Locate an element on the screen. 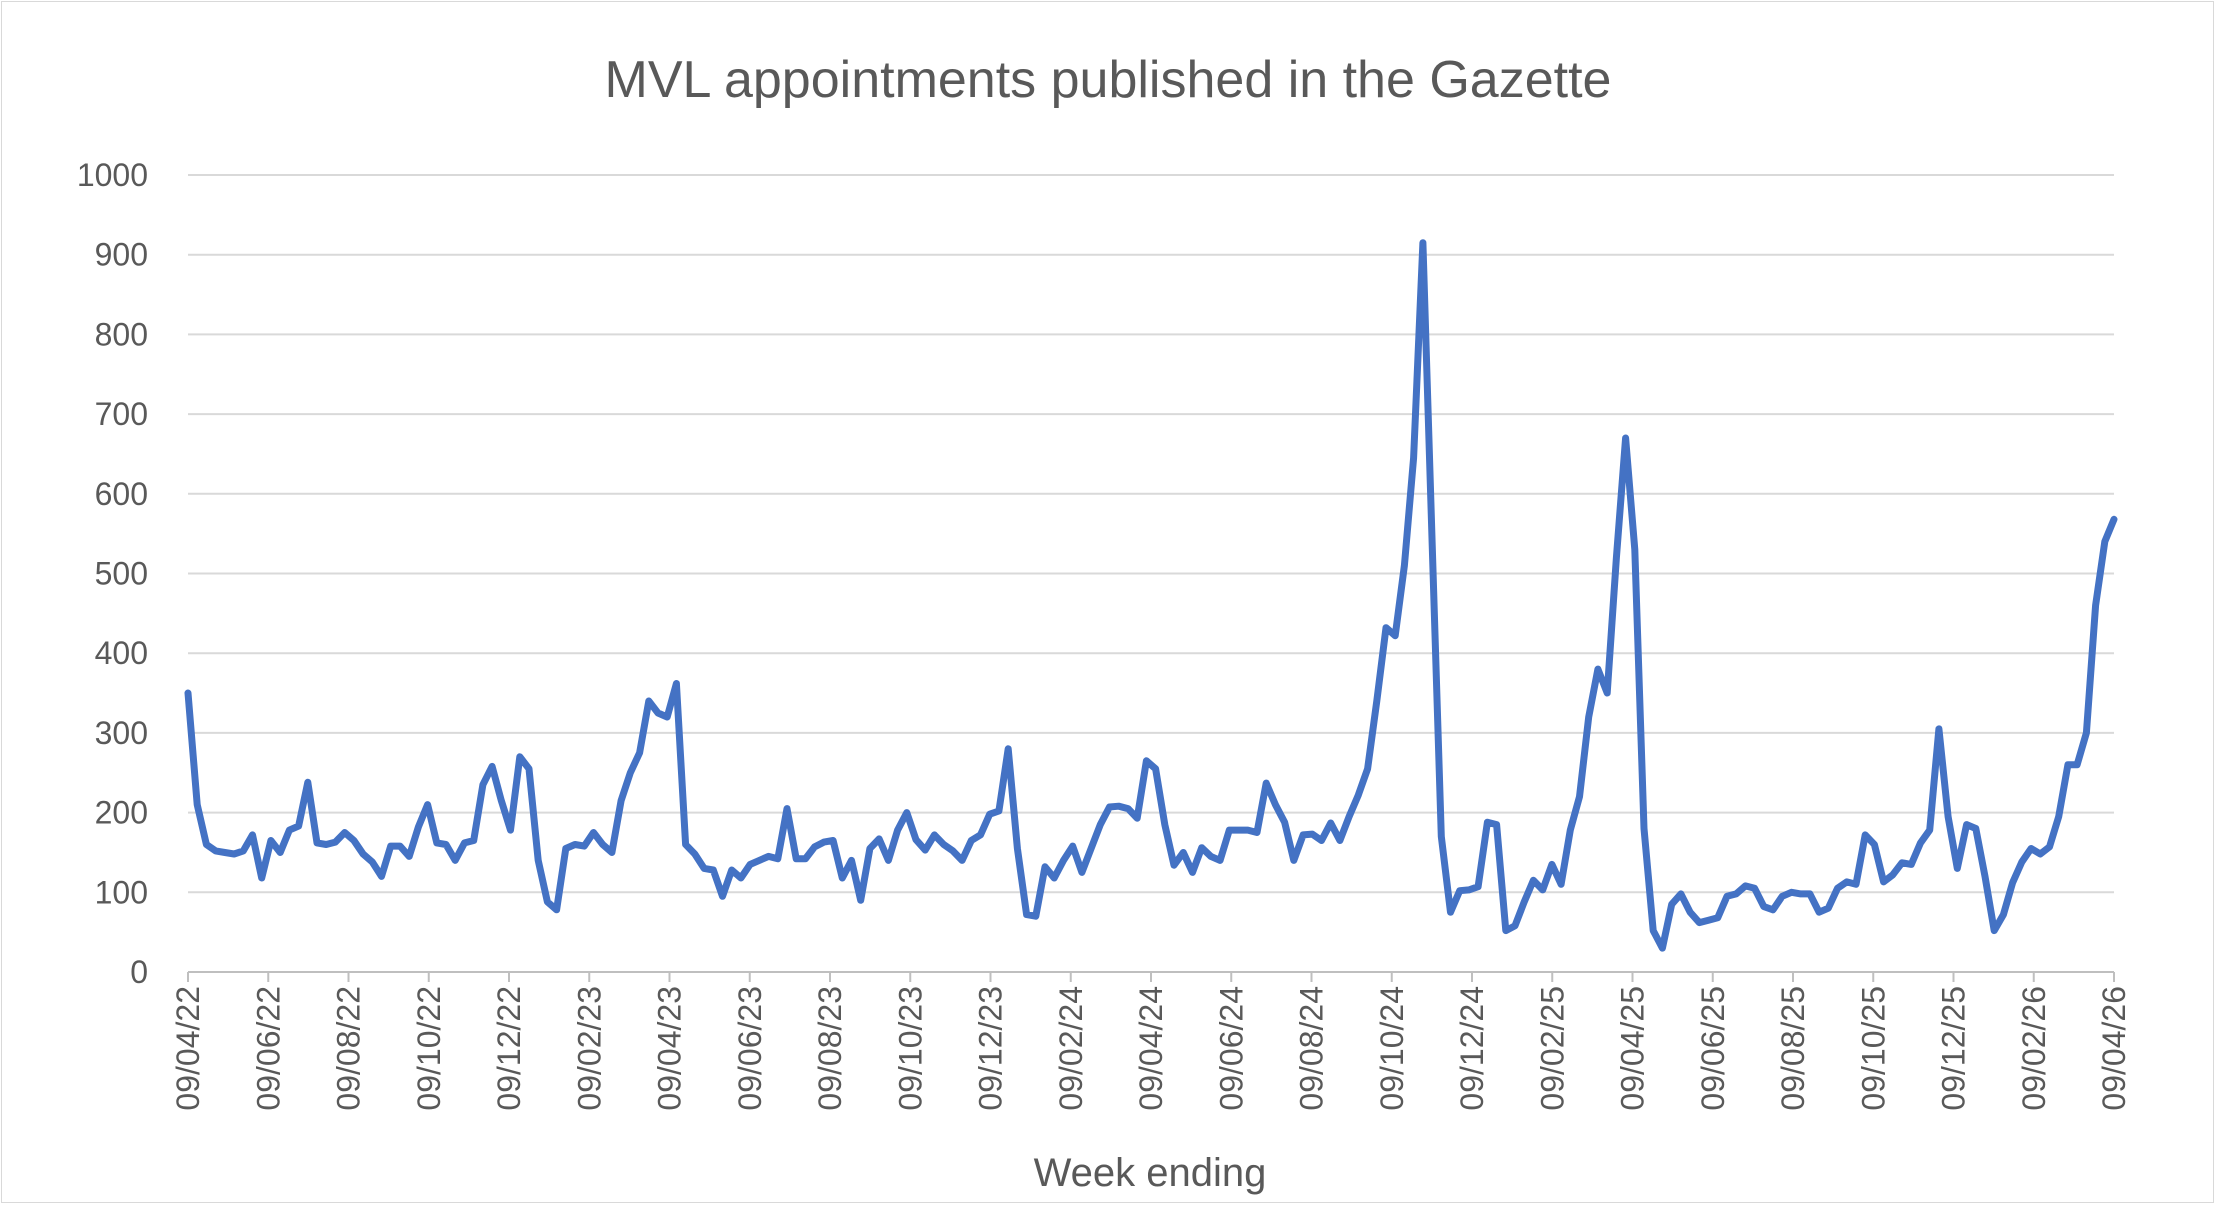 The image size is (2217, 1206). y-tick-label: 1000 is located at coordinates (112, 175).